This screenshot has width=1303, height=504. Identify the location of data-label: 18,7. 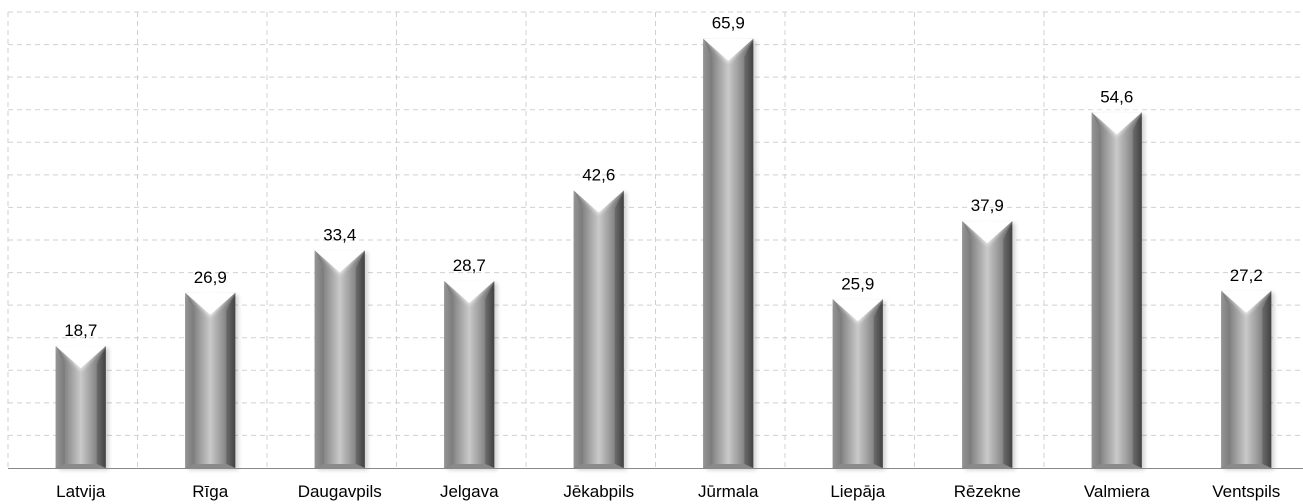
(80, 330).